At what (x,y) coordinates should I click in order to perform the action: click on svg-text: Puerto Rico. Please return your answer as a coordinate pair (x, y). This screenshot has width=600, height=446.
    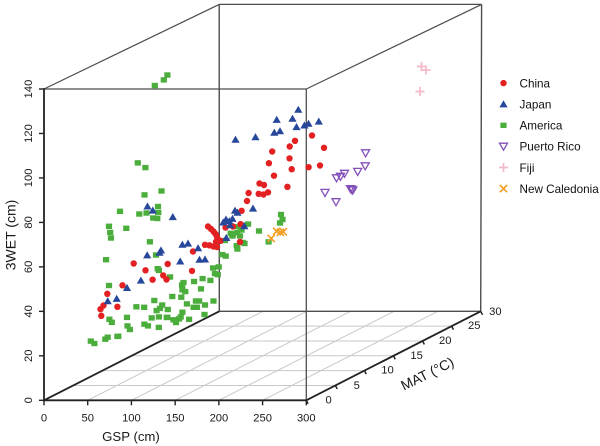
    Looking at the image, I should click on (551, 147).